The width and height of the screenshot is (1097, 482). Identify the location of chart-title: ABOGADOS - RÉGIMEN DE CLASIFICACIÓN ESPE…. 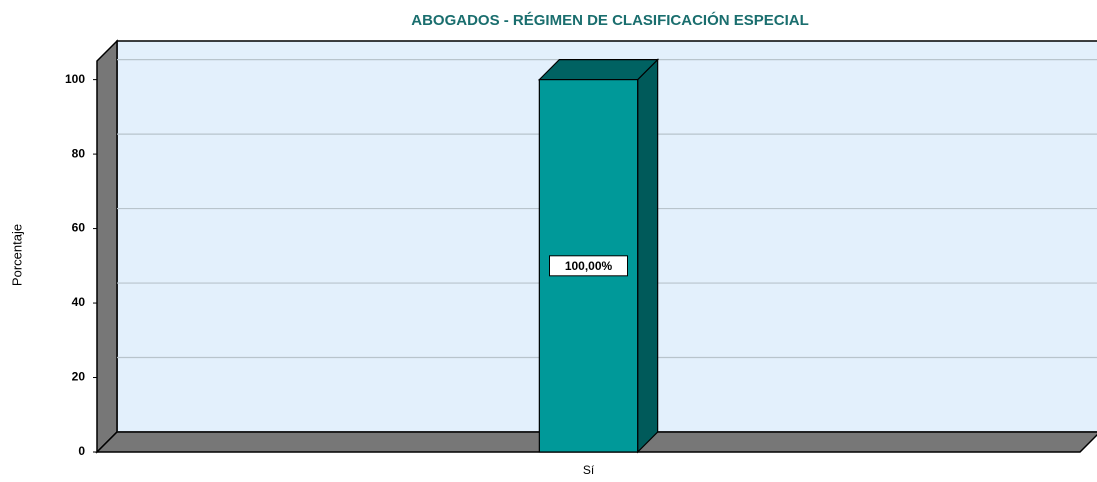
(610, 20).